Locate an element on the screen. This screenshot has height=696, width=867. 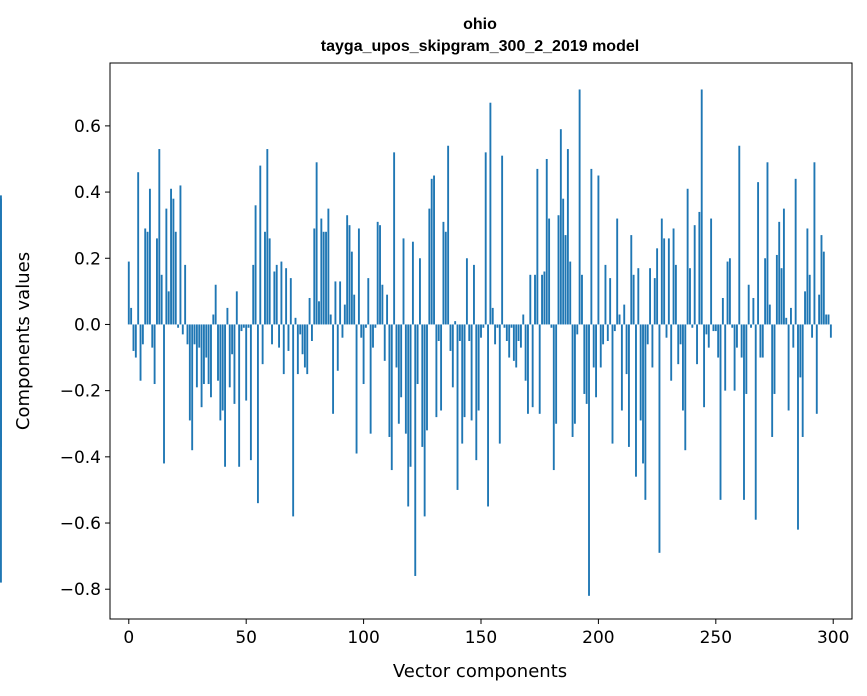
x-tick-label: 250 is located at coordinates (716, 638).